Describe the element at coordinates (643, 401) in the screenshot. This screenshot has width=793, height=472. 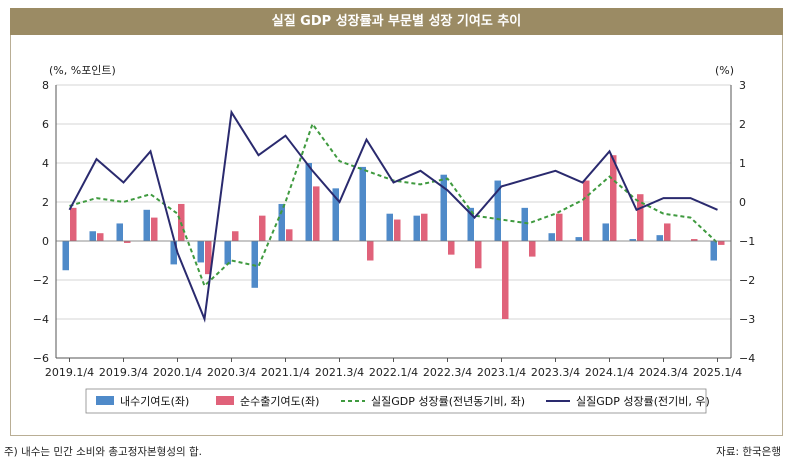
I see `legend-label: 실질GDP 성장률(전기비, 우)` at that location.